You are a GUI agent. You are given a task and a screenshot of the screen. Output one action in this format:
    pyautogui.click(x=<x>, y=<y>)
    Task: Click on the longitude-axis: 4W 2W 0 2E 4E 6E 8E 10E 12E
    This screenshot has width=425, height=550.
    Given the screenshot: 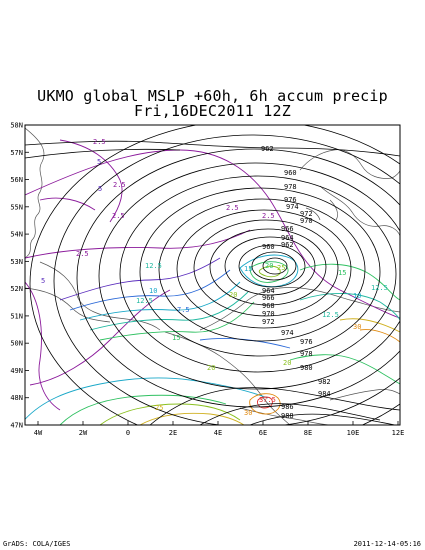 What is the action you would take?
    pyautogui.click(x=219, y=429)
    